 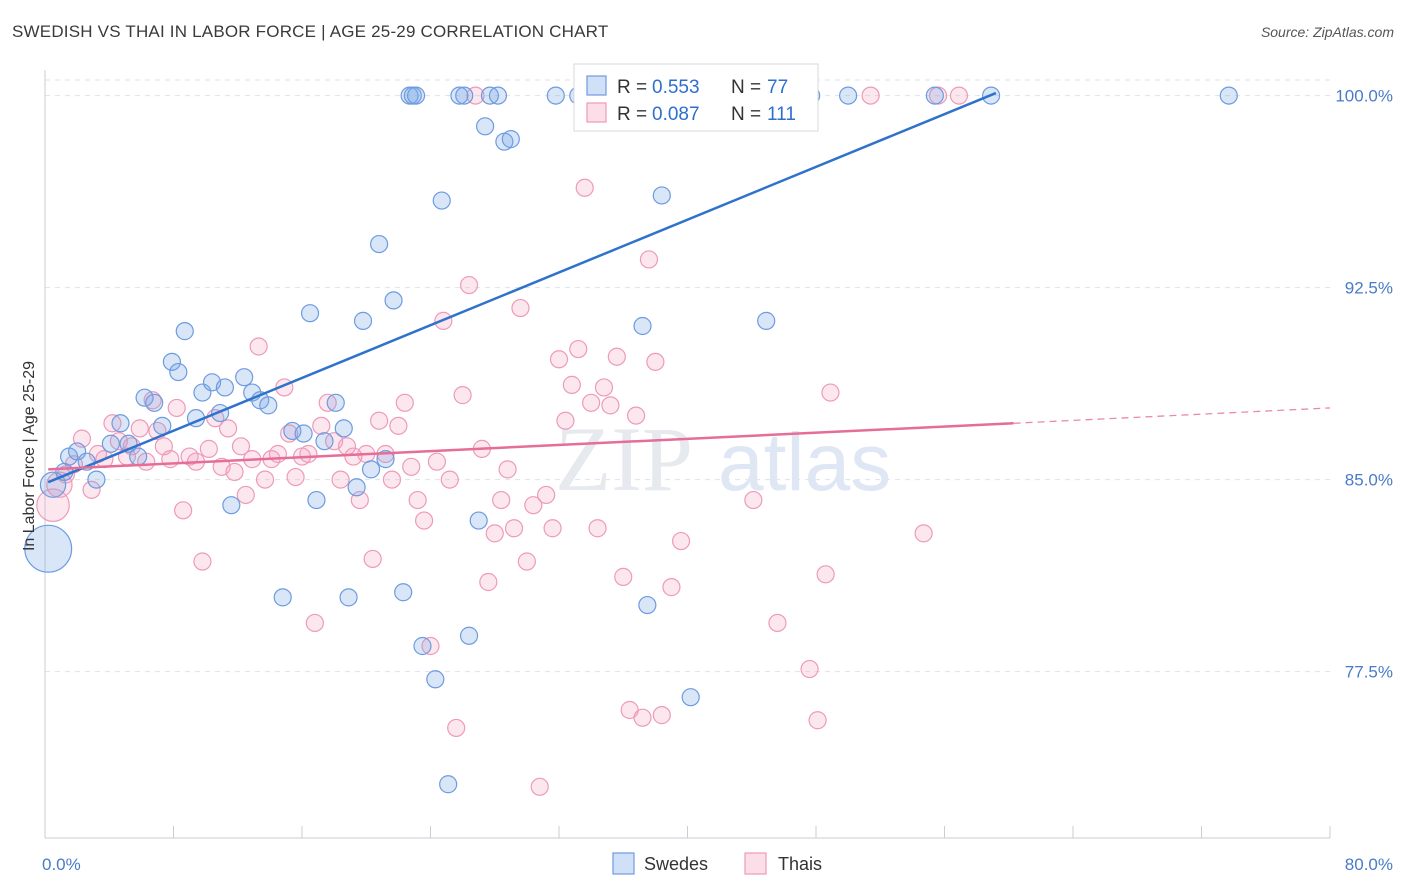 What do you see at coordinates (746, 87) in the screenshot?
I see `swedes-n-label: N =` at bounding box center [746, 87].